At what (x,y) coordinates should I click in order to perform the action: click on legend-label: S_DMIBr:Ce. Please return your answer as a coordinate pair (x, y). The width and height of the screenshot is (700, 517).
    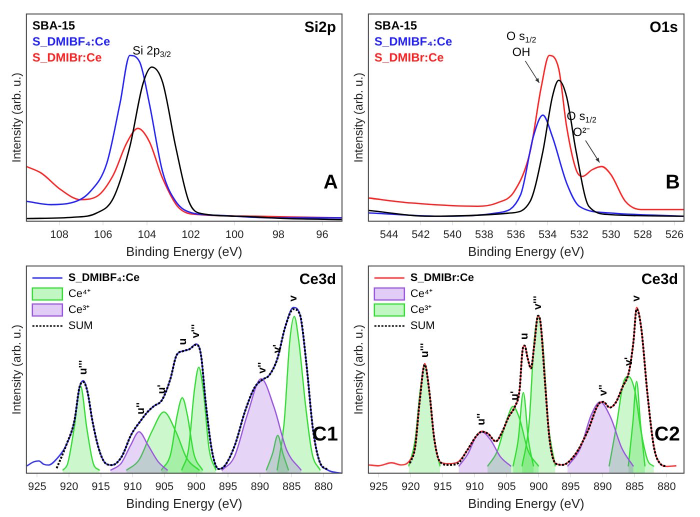
    Looking at the image, I should click on (442, 278).